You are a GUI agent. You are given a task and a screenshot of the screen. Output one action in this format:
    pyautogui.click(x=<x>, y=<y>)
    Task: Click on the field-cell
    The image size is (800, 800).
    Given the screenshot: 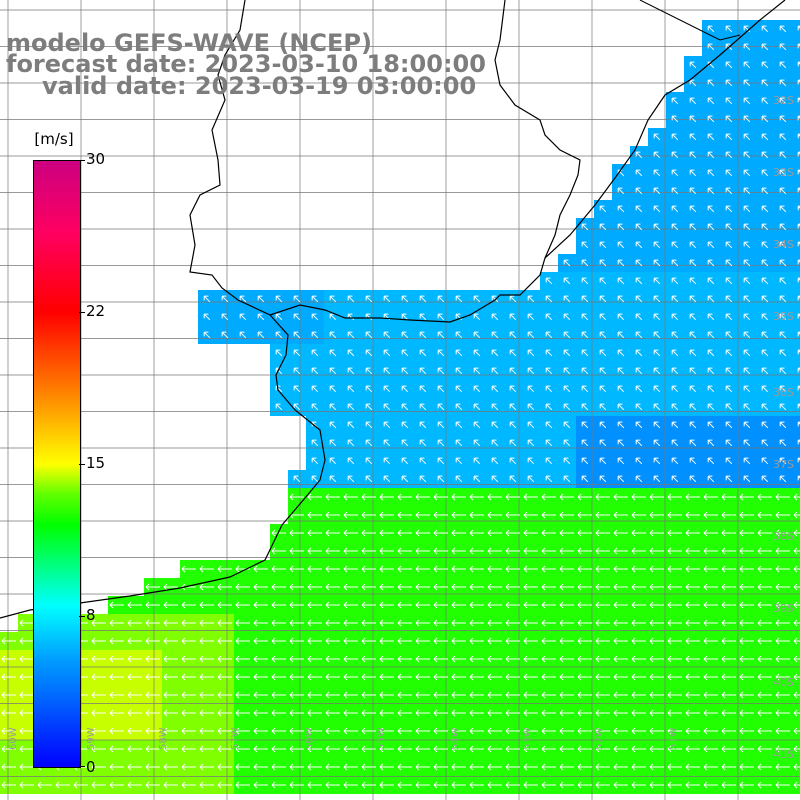 What is the action you would take?
    pyautogui.click(x=796, y=371)
    